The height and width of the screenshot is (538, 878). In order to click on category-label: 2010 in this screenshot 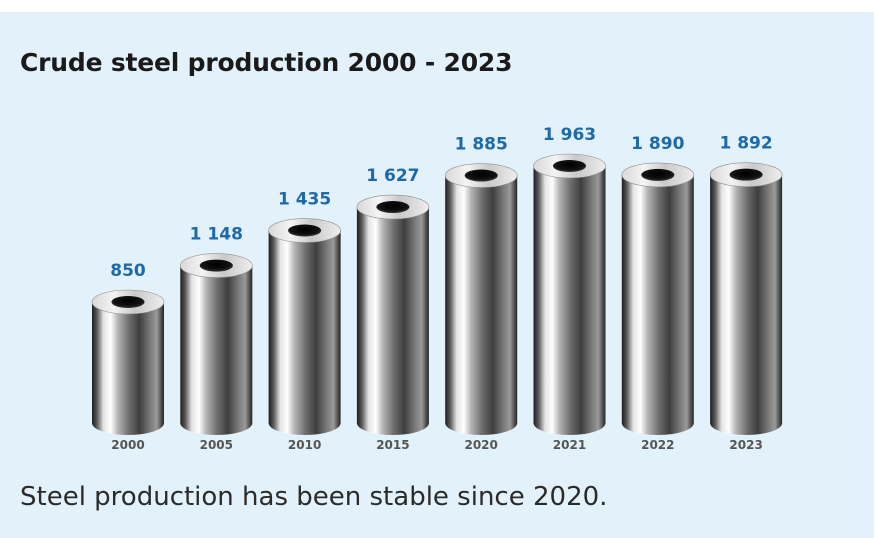, I will do `click(304, 445)`.